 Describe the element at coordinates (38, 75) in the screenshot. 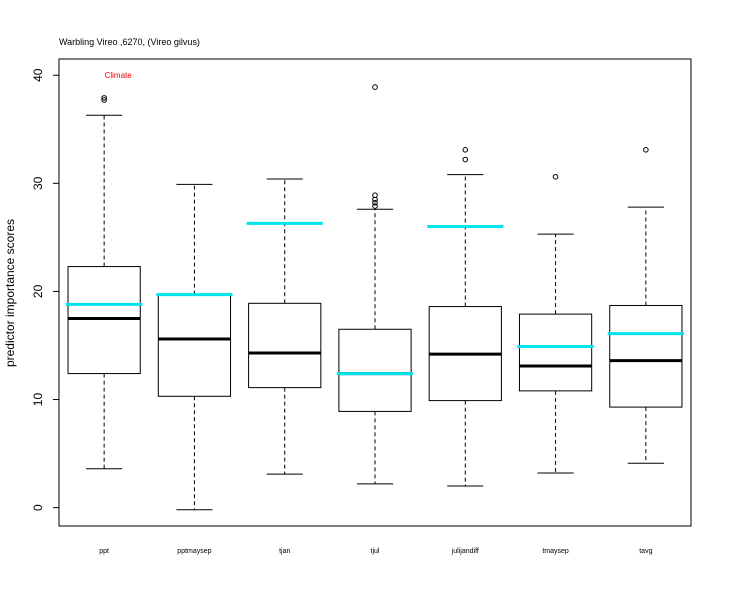

I see `y-tick-label: 40` at that location.